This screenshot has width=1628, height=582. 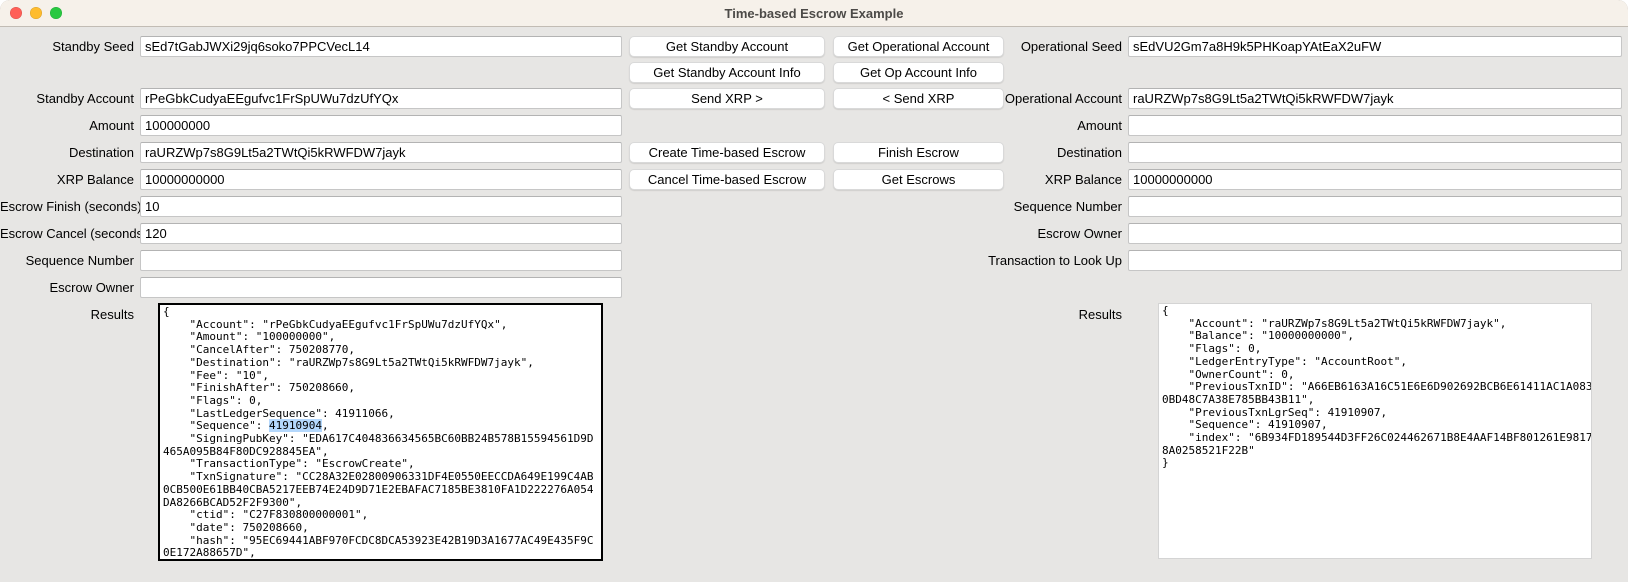 What do you see at coordinates (381, 98) in the screenshot?
I see `standby-account-input` at bounding box center [381, 98].